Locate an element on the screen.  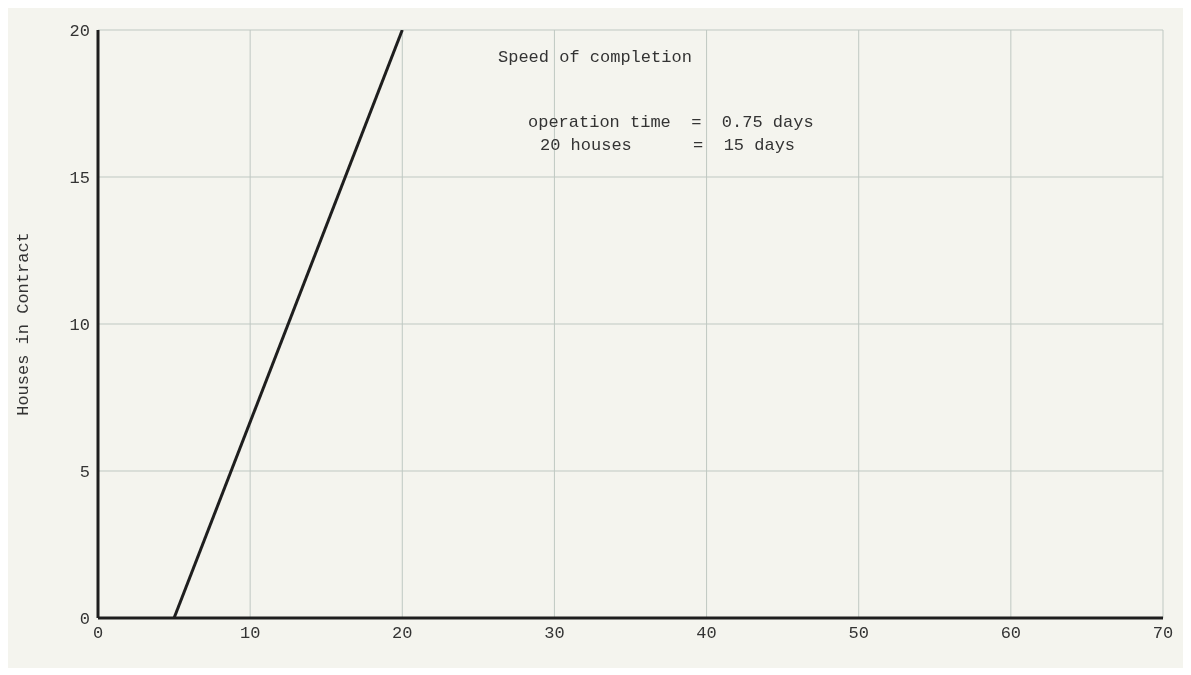
x-tick-label: 10 is located at coordinates (250, 634).